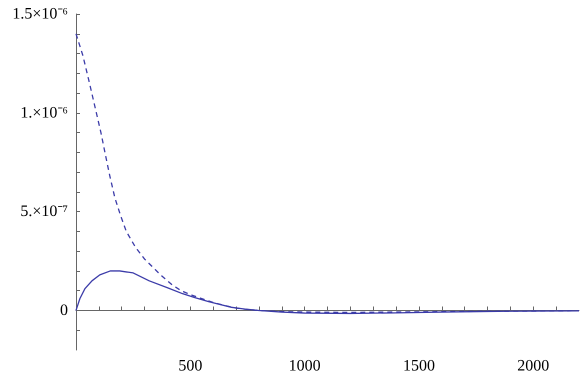 The image size is (581, 374). Describe the element at coordinates (533, 366) in the screenshot. I see `x-tick-label: 2000` at that location.